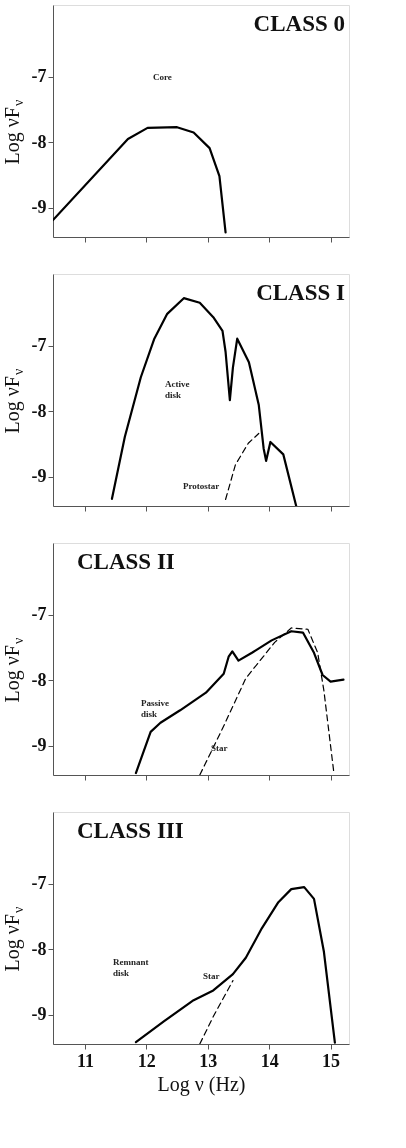  What do you see at coordinates (162, 77) in the screenshot?
I see `annotation: Core` at bounding box center [162, 77].